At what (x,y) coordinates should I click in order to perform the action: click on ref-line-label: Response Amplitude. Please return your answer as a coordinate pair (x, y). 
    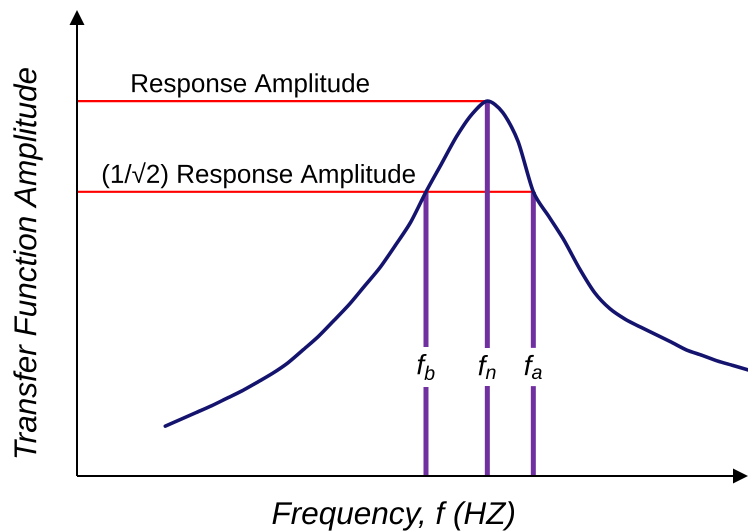
    Looking at the image, I should click on (250, 85).